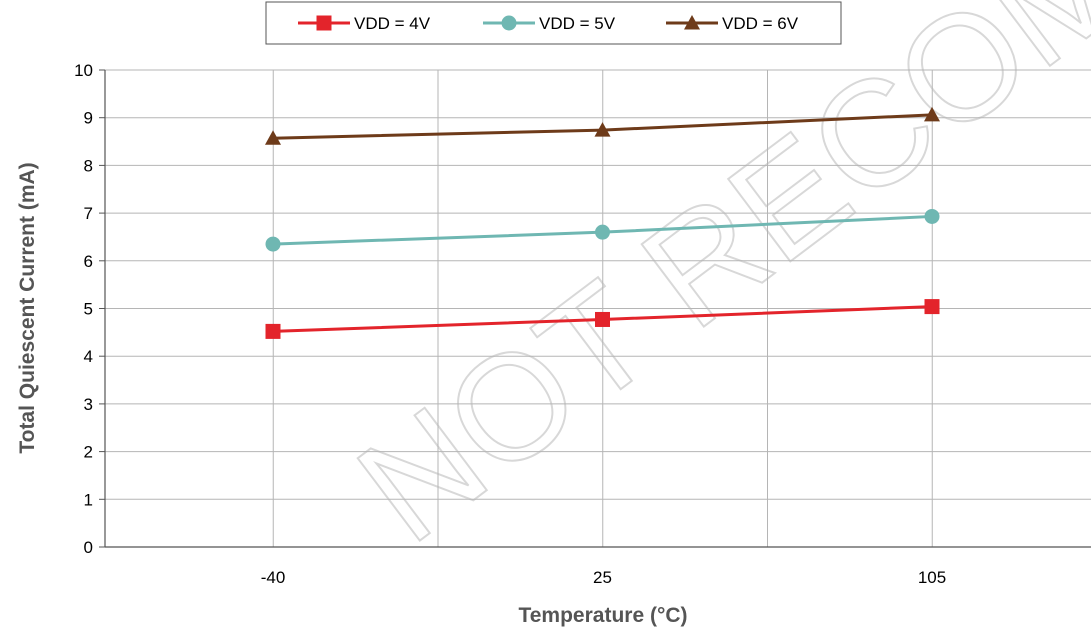  I want to click on x-tick-label: -40, so click(273, 577).